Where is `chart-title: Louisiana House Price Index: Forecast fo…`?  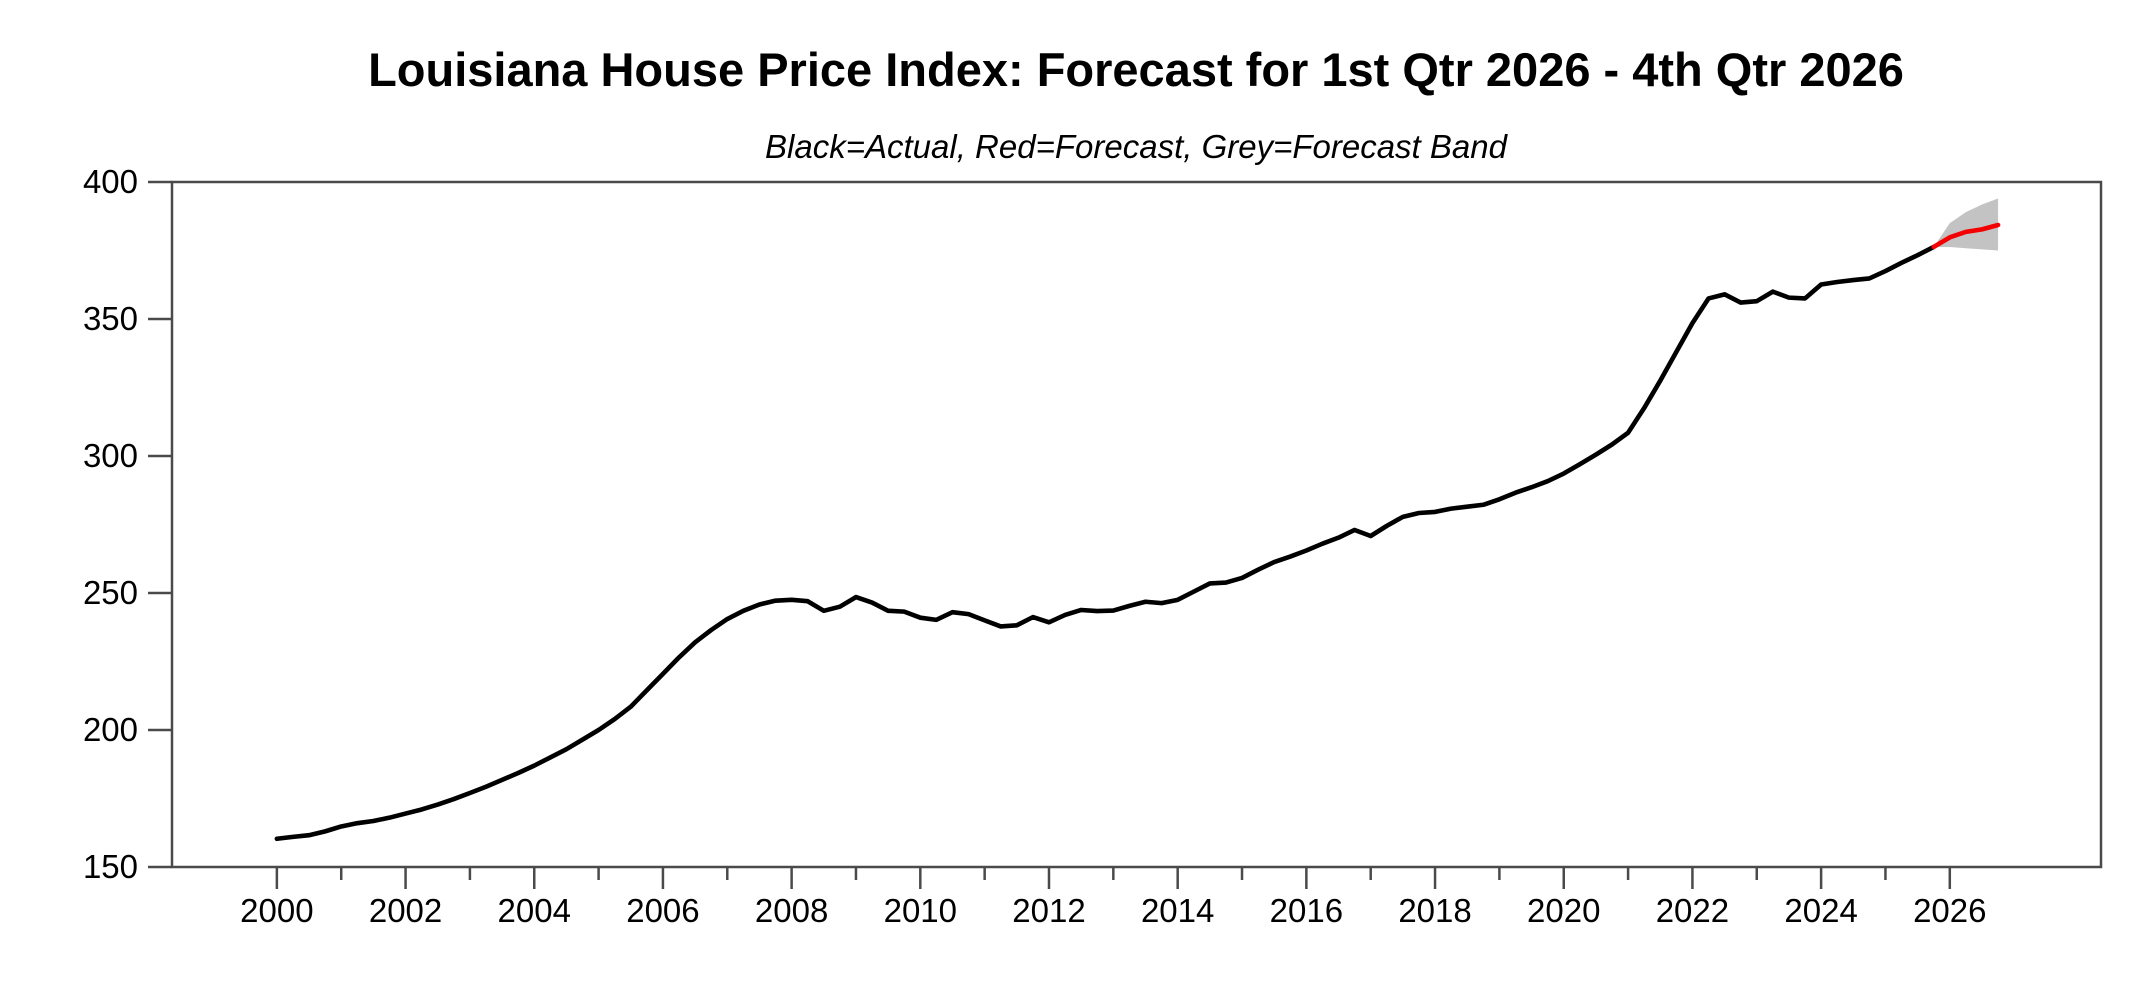
chart-title: Louisiana House Price Index: Forecast fo… is located at coordinates (1136, 69).